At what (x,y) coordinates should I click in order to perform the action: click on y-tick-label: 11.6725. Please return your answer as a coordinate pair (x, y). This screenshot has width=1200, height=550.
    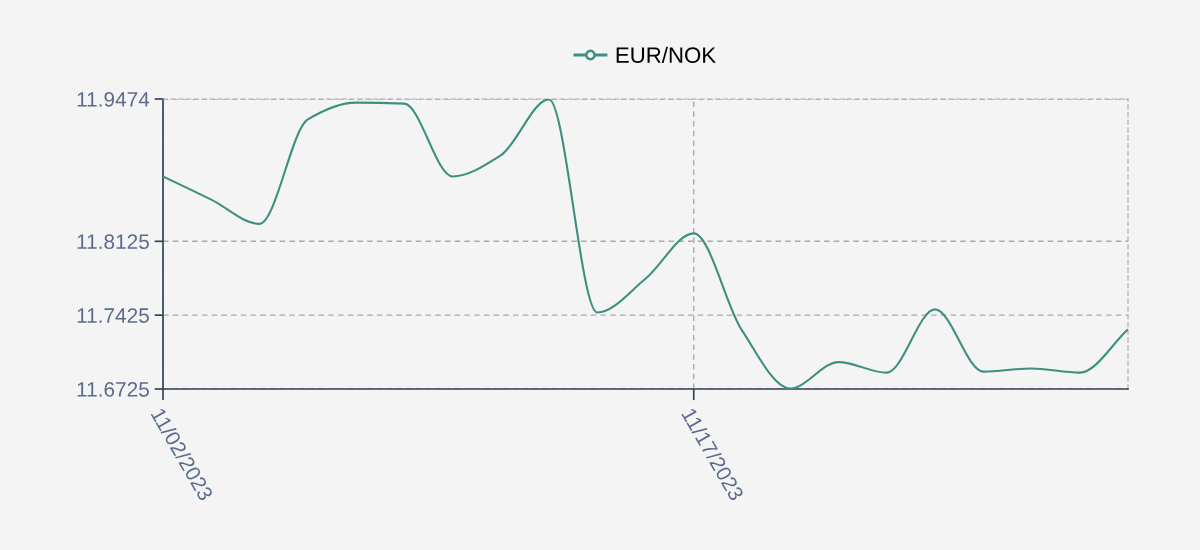
    Looking at the image, I should click on (113, 389).